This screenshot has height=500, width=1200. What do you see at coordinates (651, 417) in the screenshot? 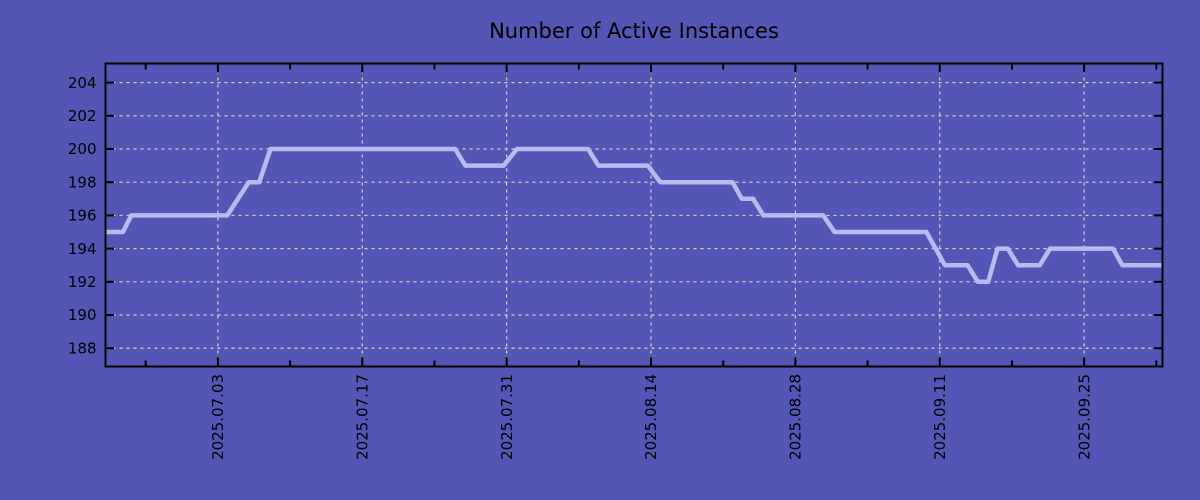
I see `x-tick-label: 2025.08.14` at bounding box center [651, 417].